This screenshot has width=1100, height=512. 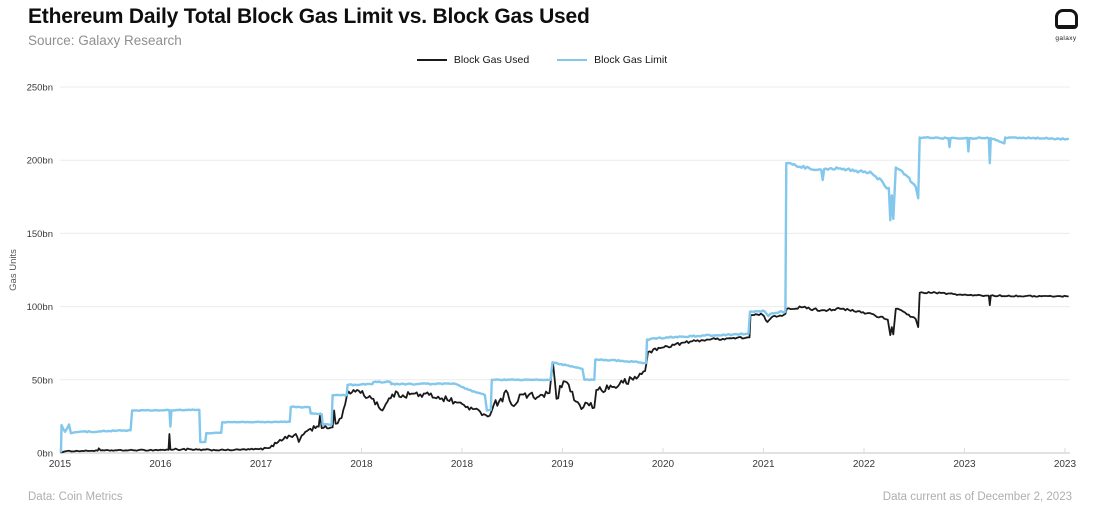 What do you see at coordinates (45, 454) in the screenshot?
I see `y-tick-label: 0bn` at bounding box center [45, 454].